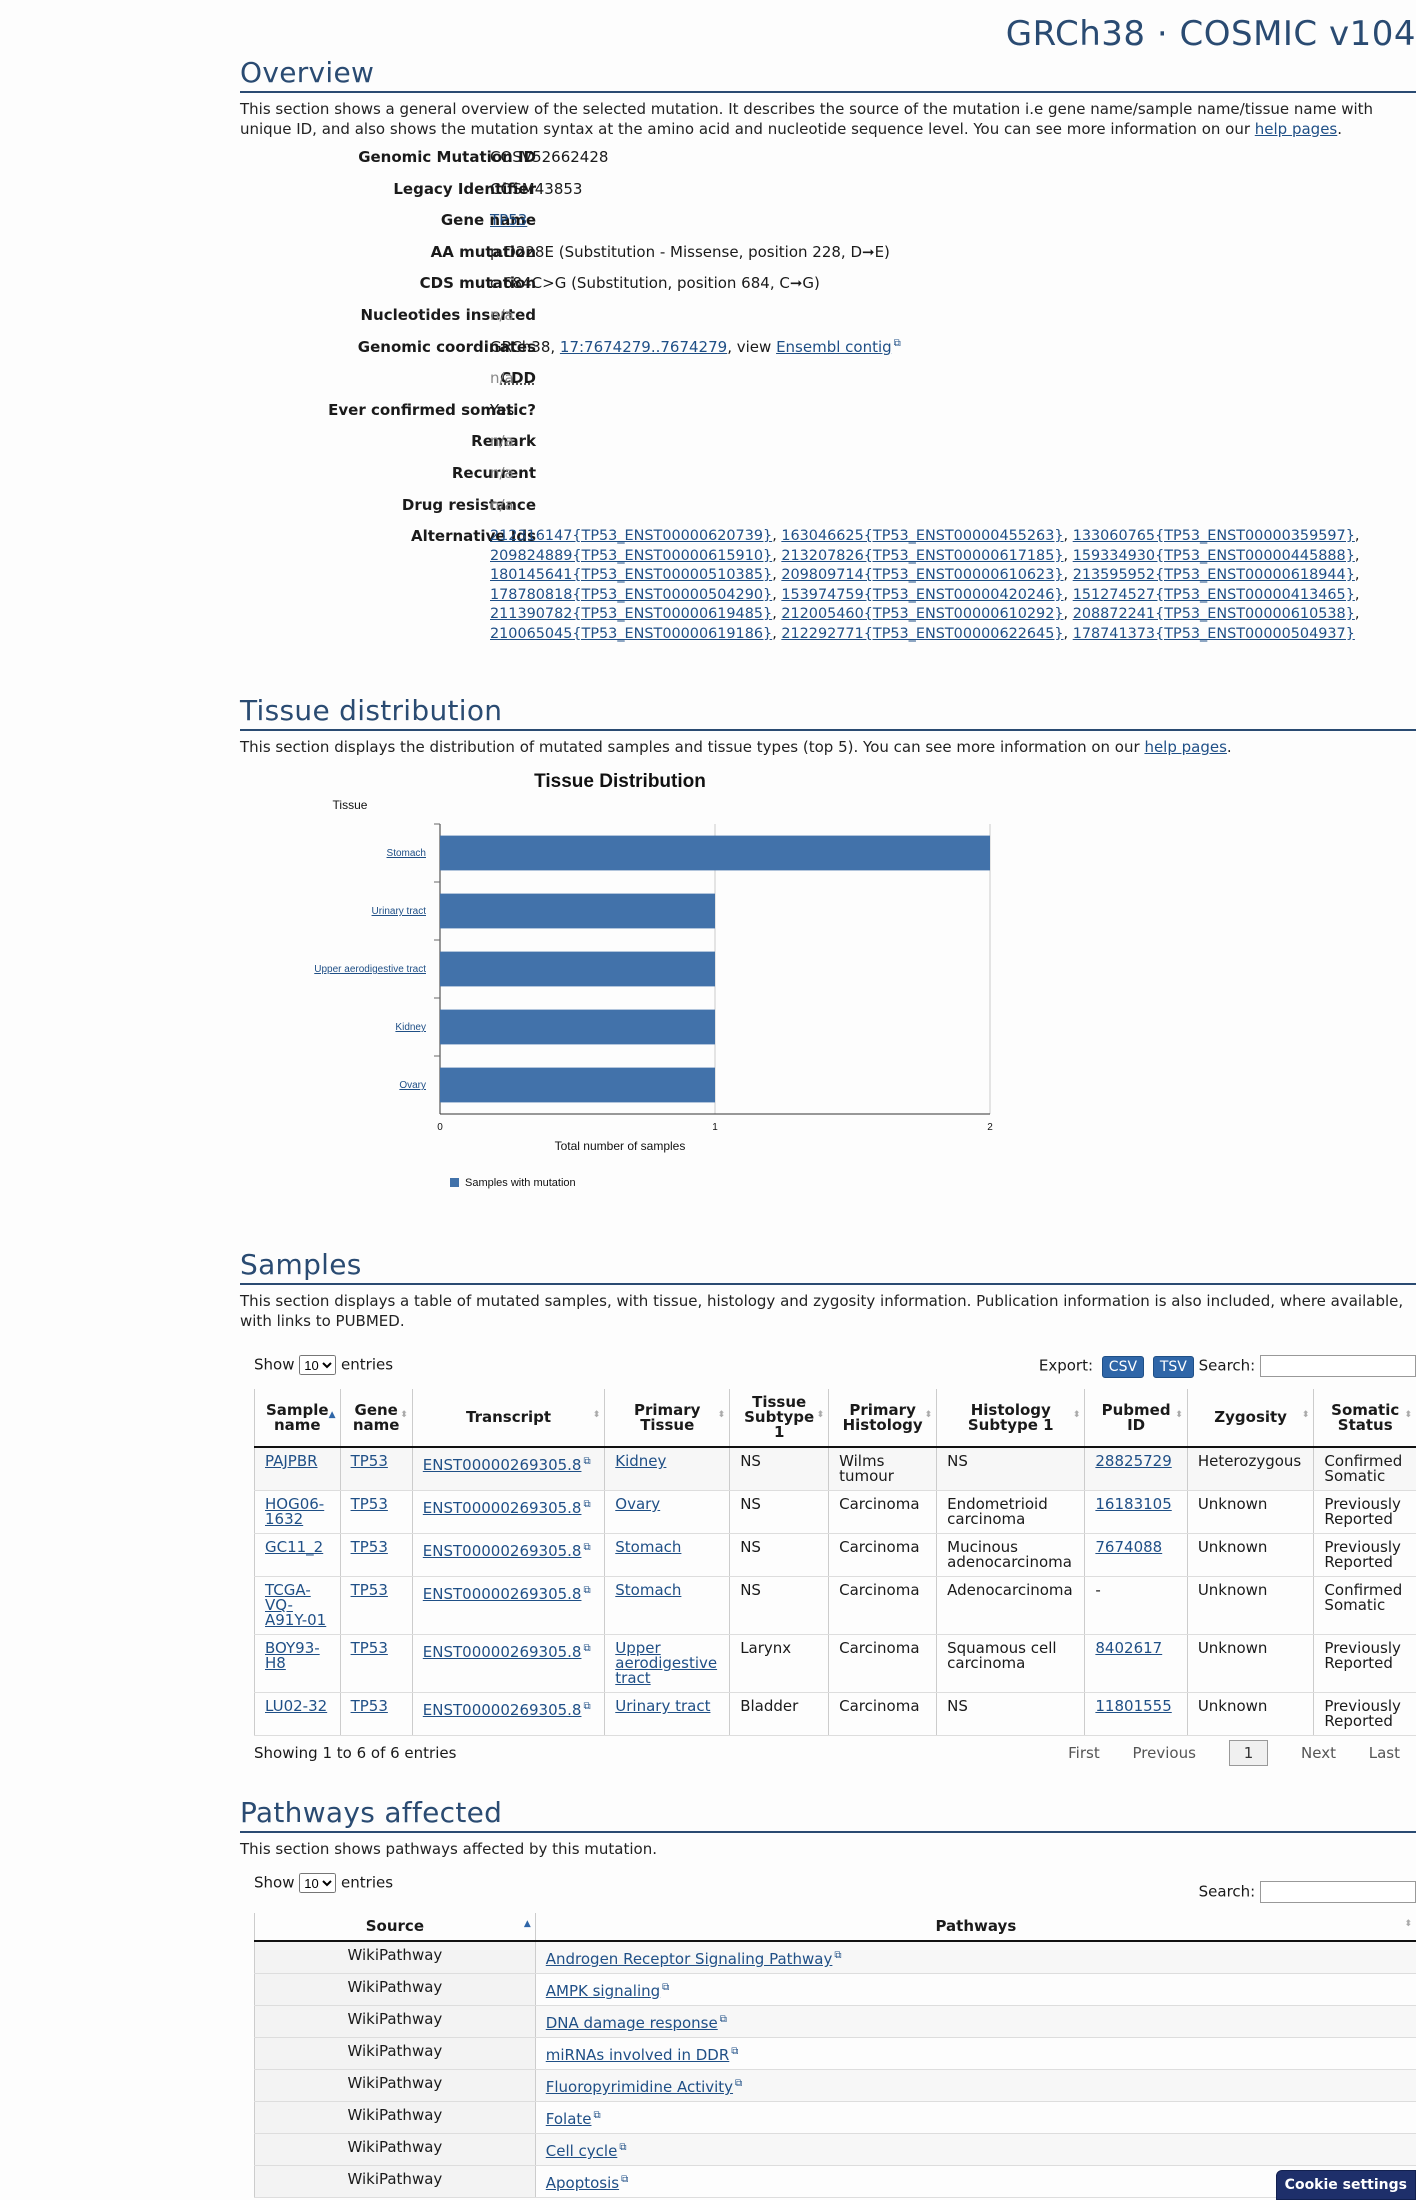 The height and width of the screenshot is (2200, 1416). Describe the element at coordinates (779, 1418) in the screenshot. I see `column-header: Tissue Subtype 1 ⬍` at that location.